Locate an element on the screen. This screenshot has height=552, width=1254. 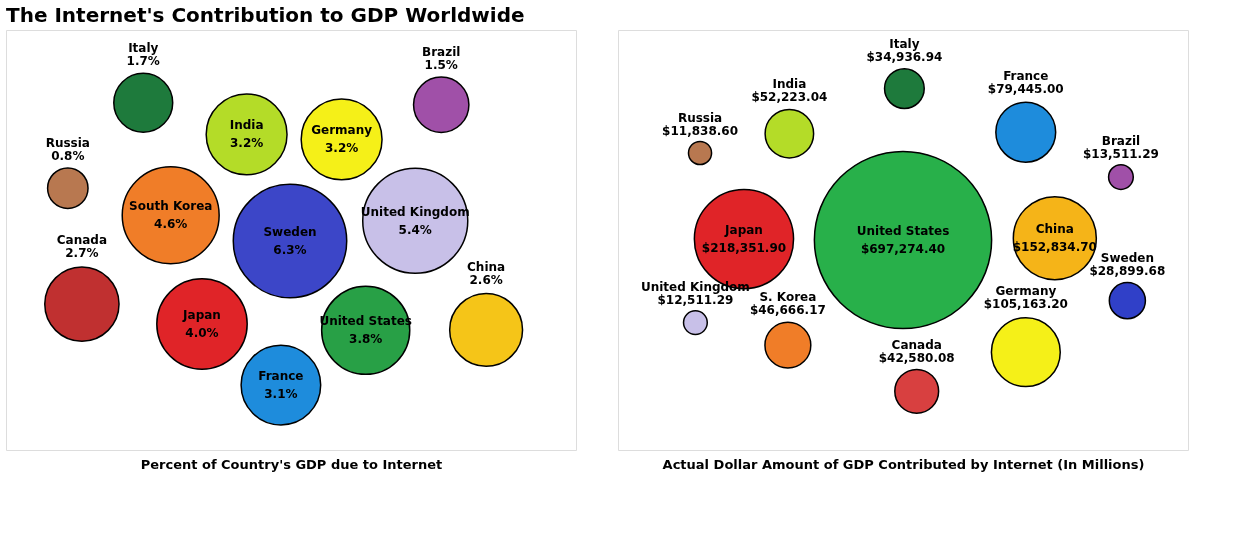
data-label: 3.8% is located at coordinates (366, 339).